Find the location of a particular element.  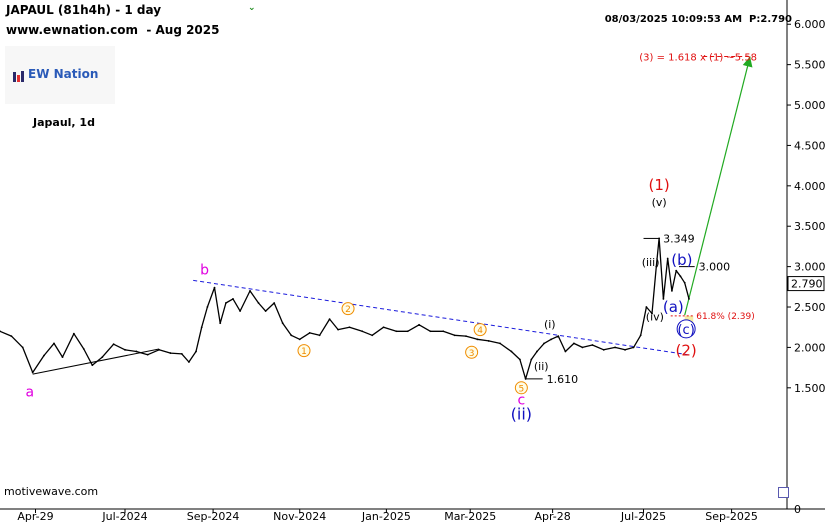

y-tick-label: 3.500 is located at coordinates (809, 226).